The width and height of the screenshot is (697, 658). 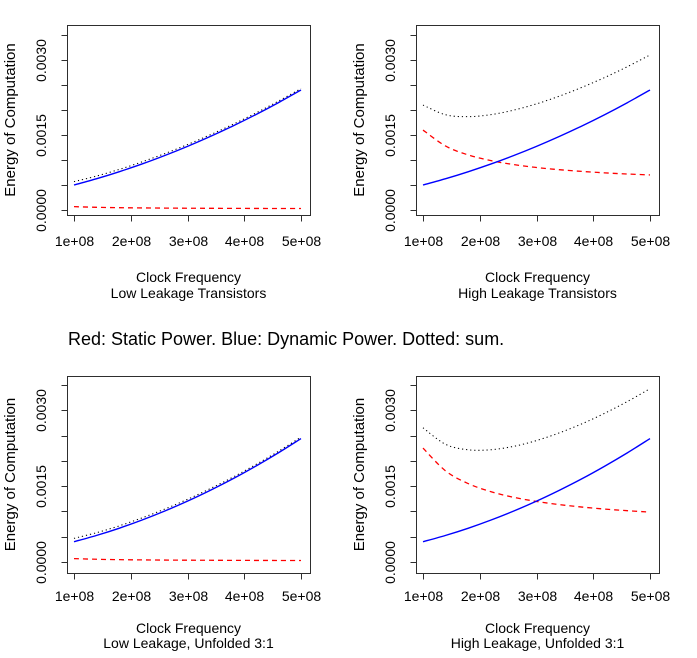 I want to click on x-axis-subtitle: Low Leakage Transistors, so click(x=188, y=293).